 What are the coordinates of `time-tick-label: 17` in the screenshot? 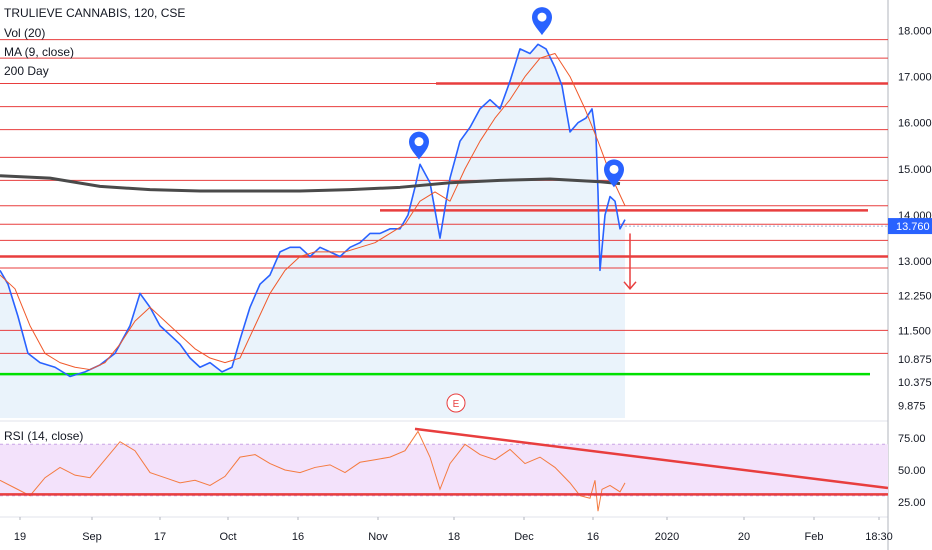 It's located at (160, 537).